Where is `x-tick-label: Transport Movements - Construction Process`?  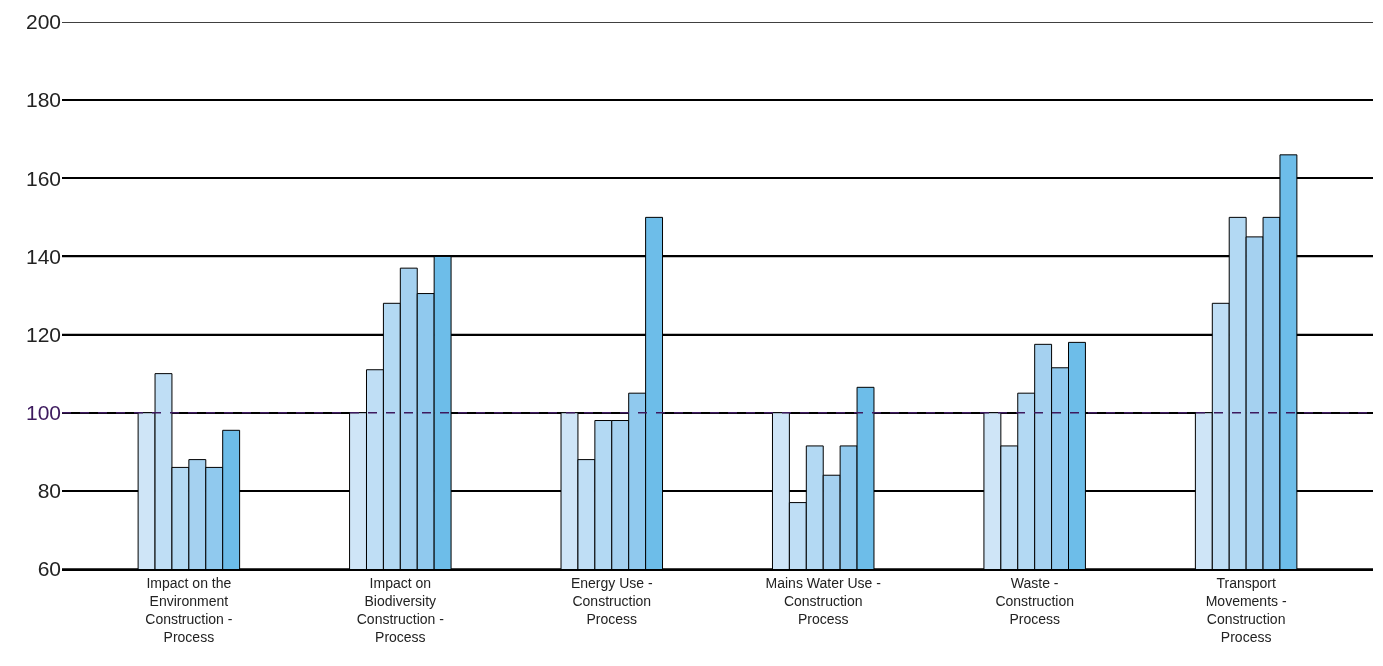 x-tick-label: Transport Movements - Construction Process is located at coordinates (1246, 610).